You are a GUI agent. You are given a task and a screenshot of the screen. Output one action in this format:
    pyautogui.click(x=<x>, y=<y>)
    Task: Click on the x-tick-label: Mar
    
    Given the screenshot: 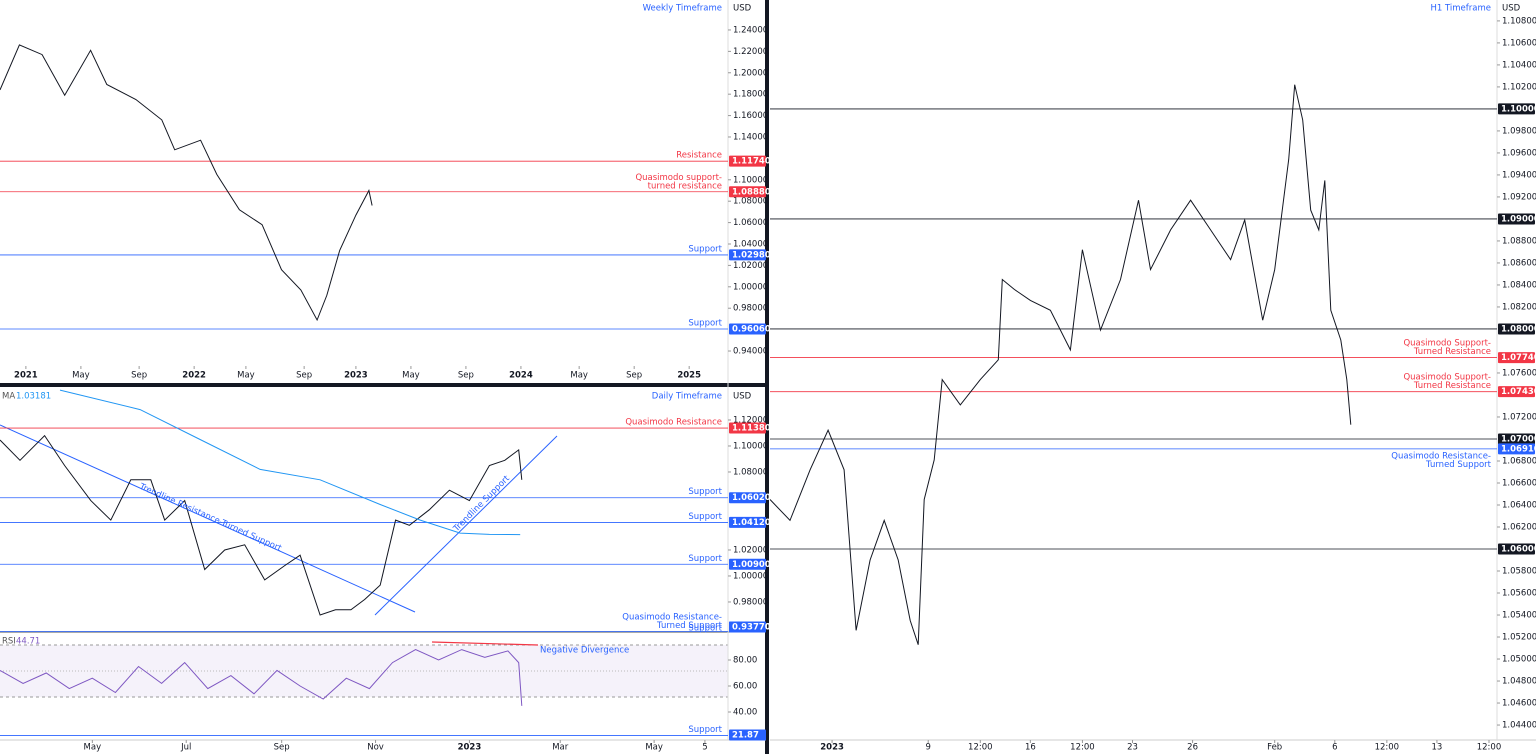 What is the action you would take?
    pyautogui.click(x=560, y=748)
    